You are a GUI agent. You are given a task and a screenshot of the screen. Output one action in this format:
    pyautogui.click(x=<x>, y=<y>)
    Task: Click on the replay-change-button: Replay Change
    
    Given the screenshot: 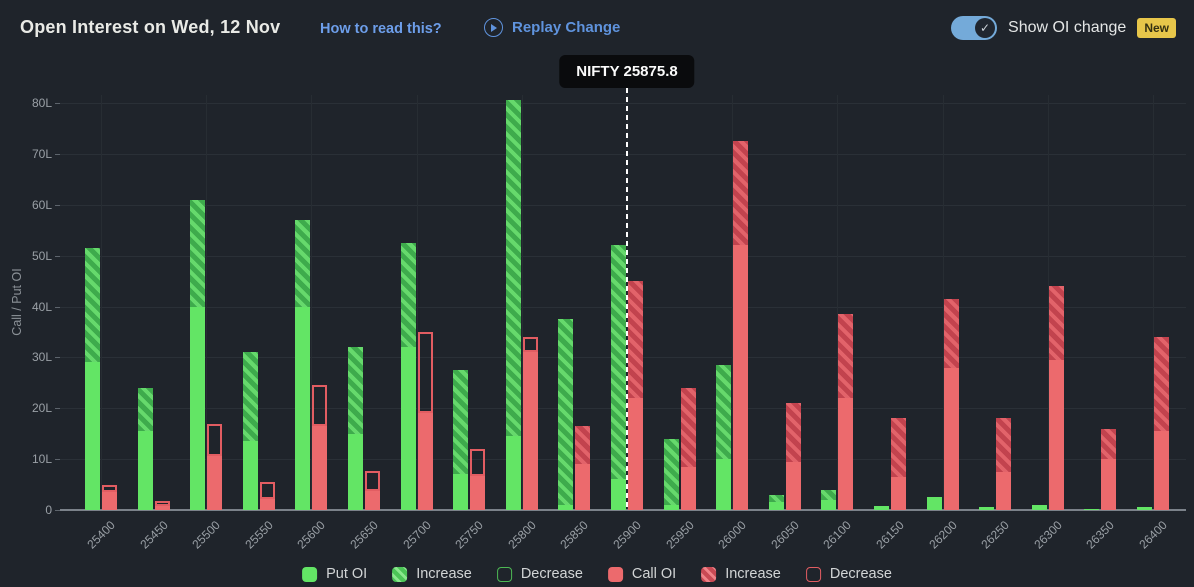 What is the action you would take?
    pyautogui.click(x=552, y=27)
    